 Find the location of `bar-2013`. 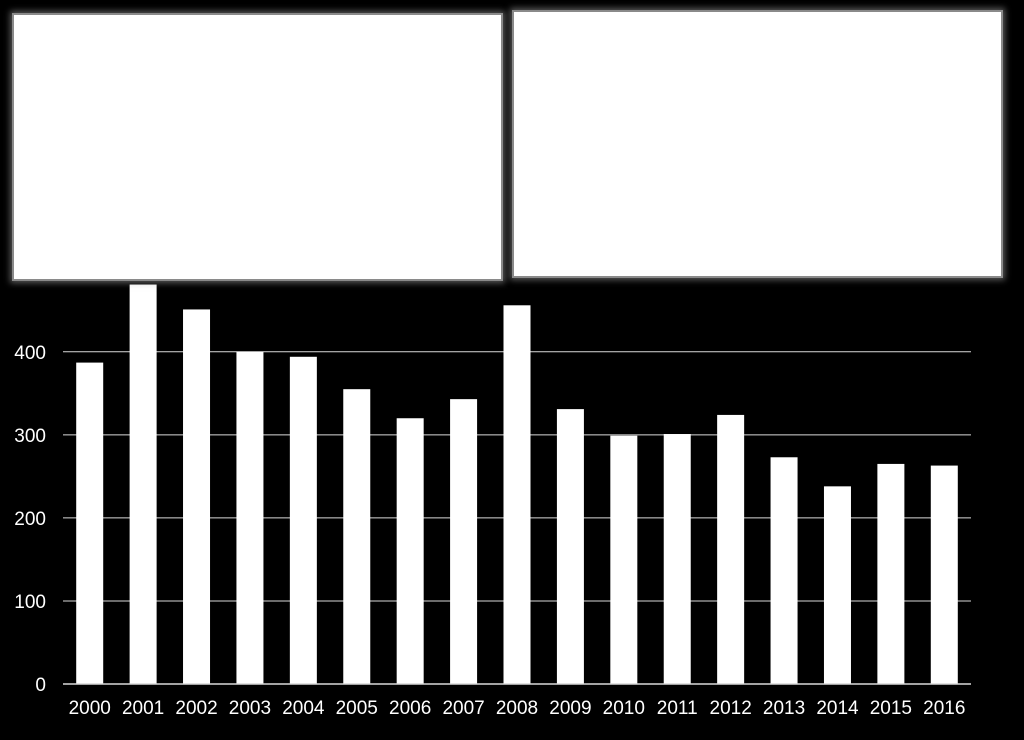

bar-2013 is located at coordinates (784, 570).